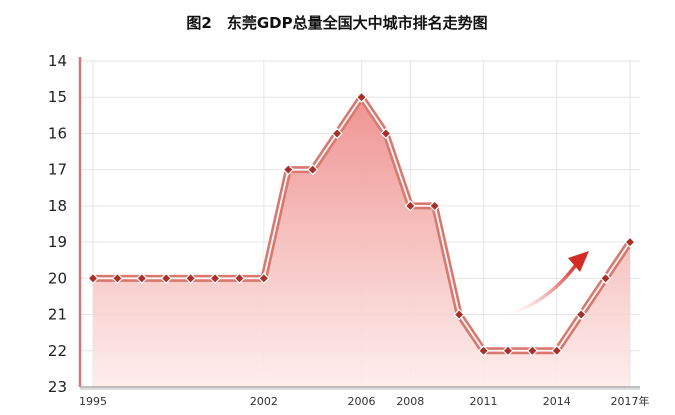  What do you see at coordinates (93, 401) in the screenshot?
I see `x-tick-label: 1995` at bounding box center [93, 401].